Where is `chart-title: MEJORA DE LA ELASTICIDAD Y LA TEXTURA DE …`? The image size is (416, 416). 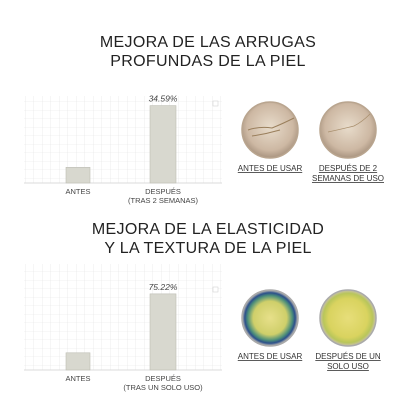 chart-title: MEJORA DE LA ELASTICIDAD Y LA TEXTURA DE … is located at coordinates (208, 239).